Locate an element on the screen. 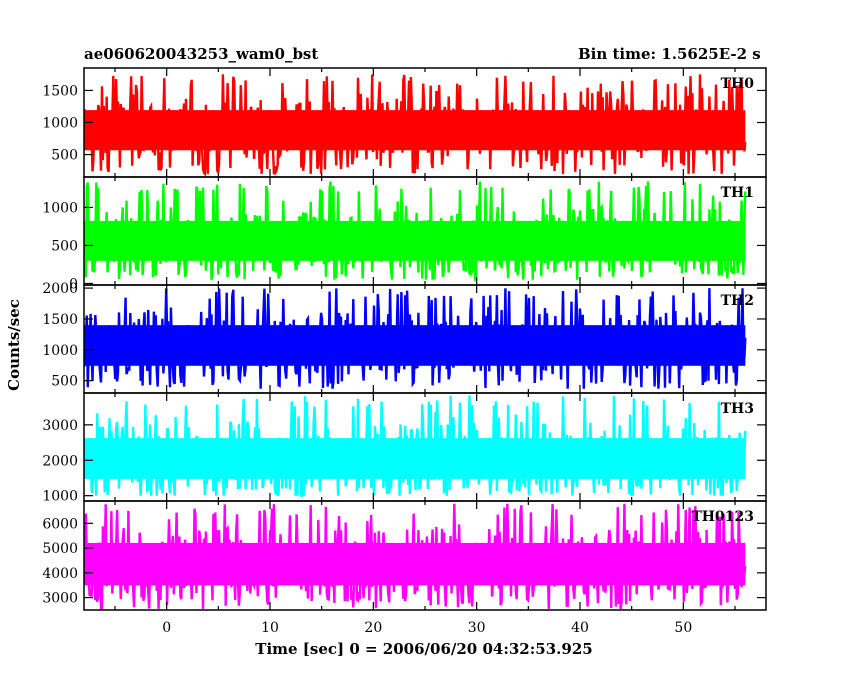 The image size is (850, 680). panel-label: TH0123 is located at coordinates (722, 517).